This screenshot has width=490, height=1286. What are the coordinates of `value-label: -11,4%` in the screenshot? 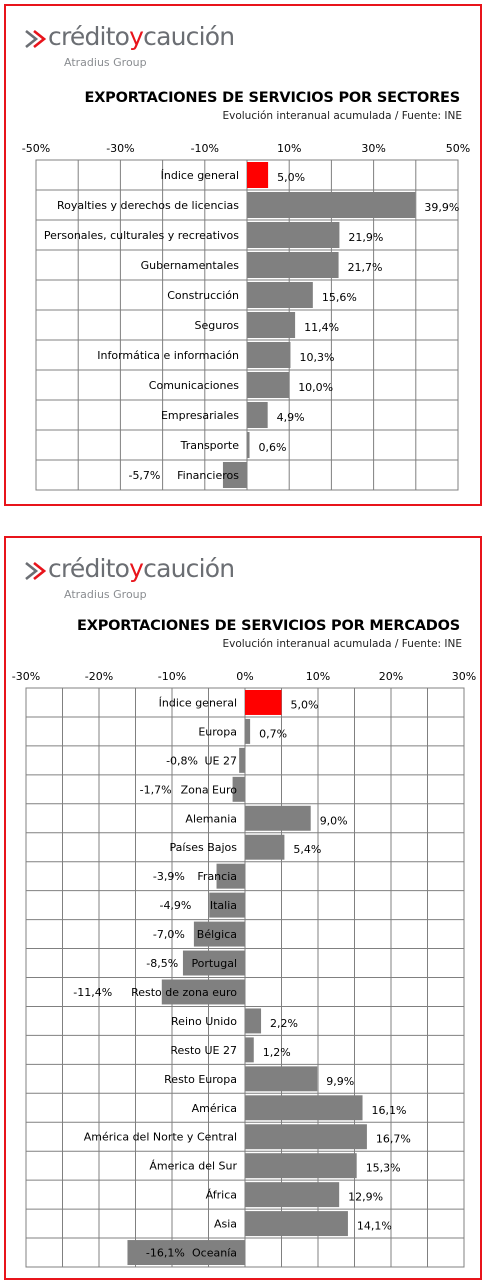 It's located at (92, 992).